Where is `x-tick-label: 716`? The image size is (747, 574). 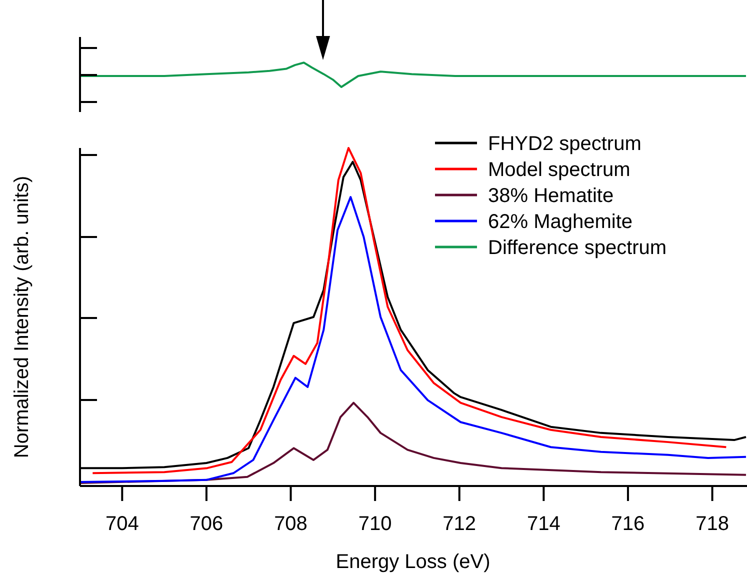 x-tick-label: 716 is located at coordinates (628, 524).